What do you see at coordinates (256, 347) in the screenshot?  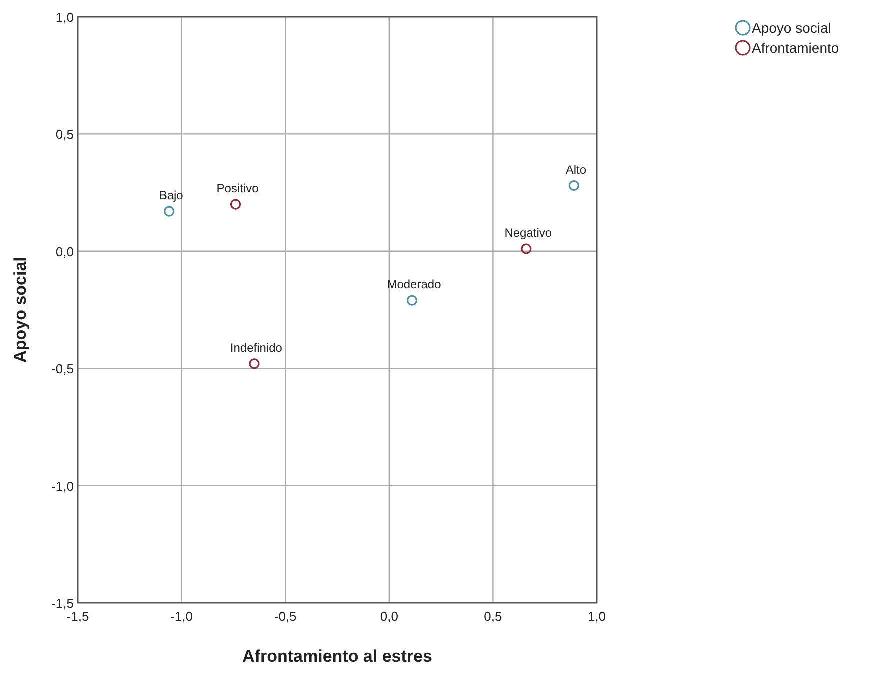 I see `annotation: Indefinido` at bounding box center [256, 347].